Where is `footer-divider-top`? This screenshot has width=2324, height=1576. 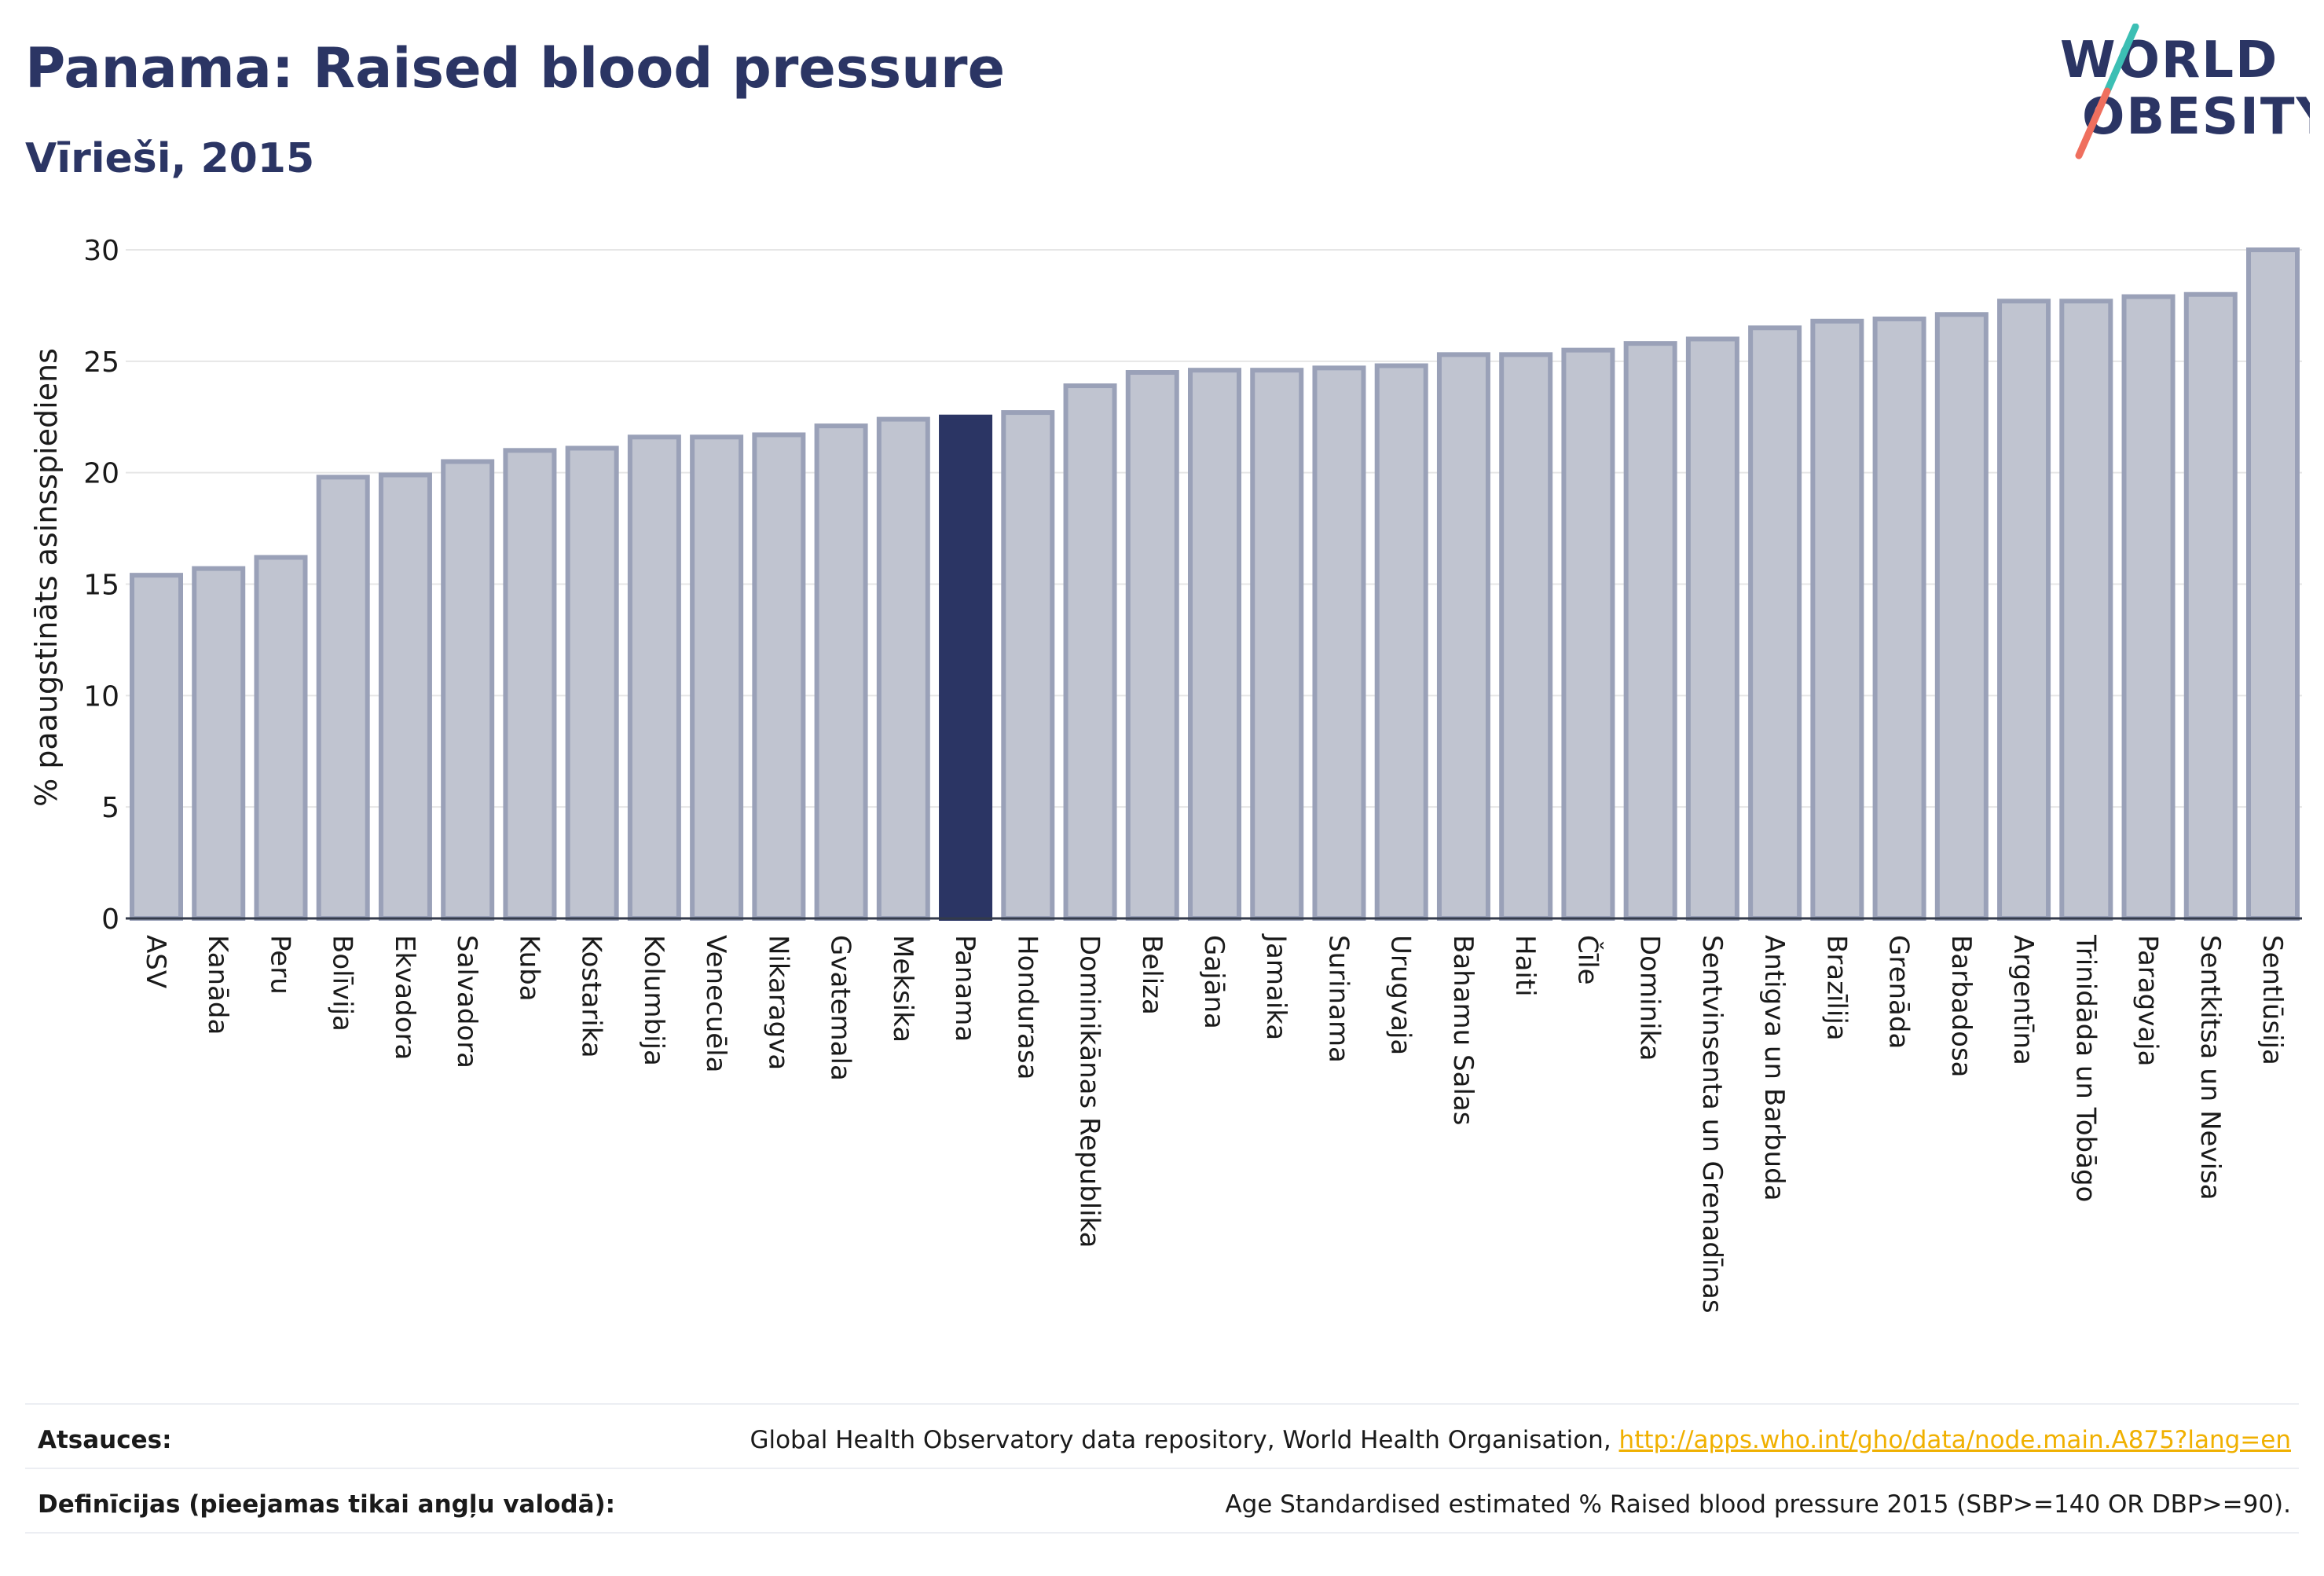 footer-divider-top is located at coordinates (1162, 1404).